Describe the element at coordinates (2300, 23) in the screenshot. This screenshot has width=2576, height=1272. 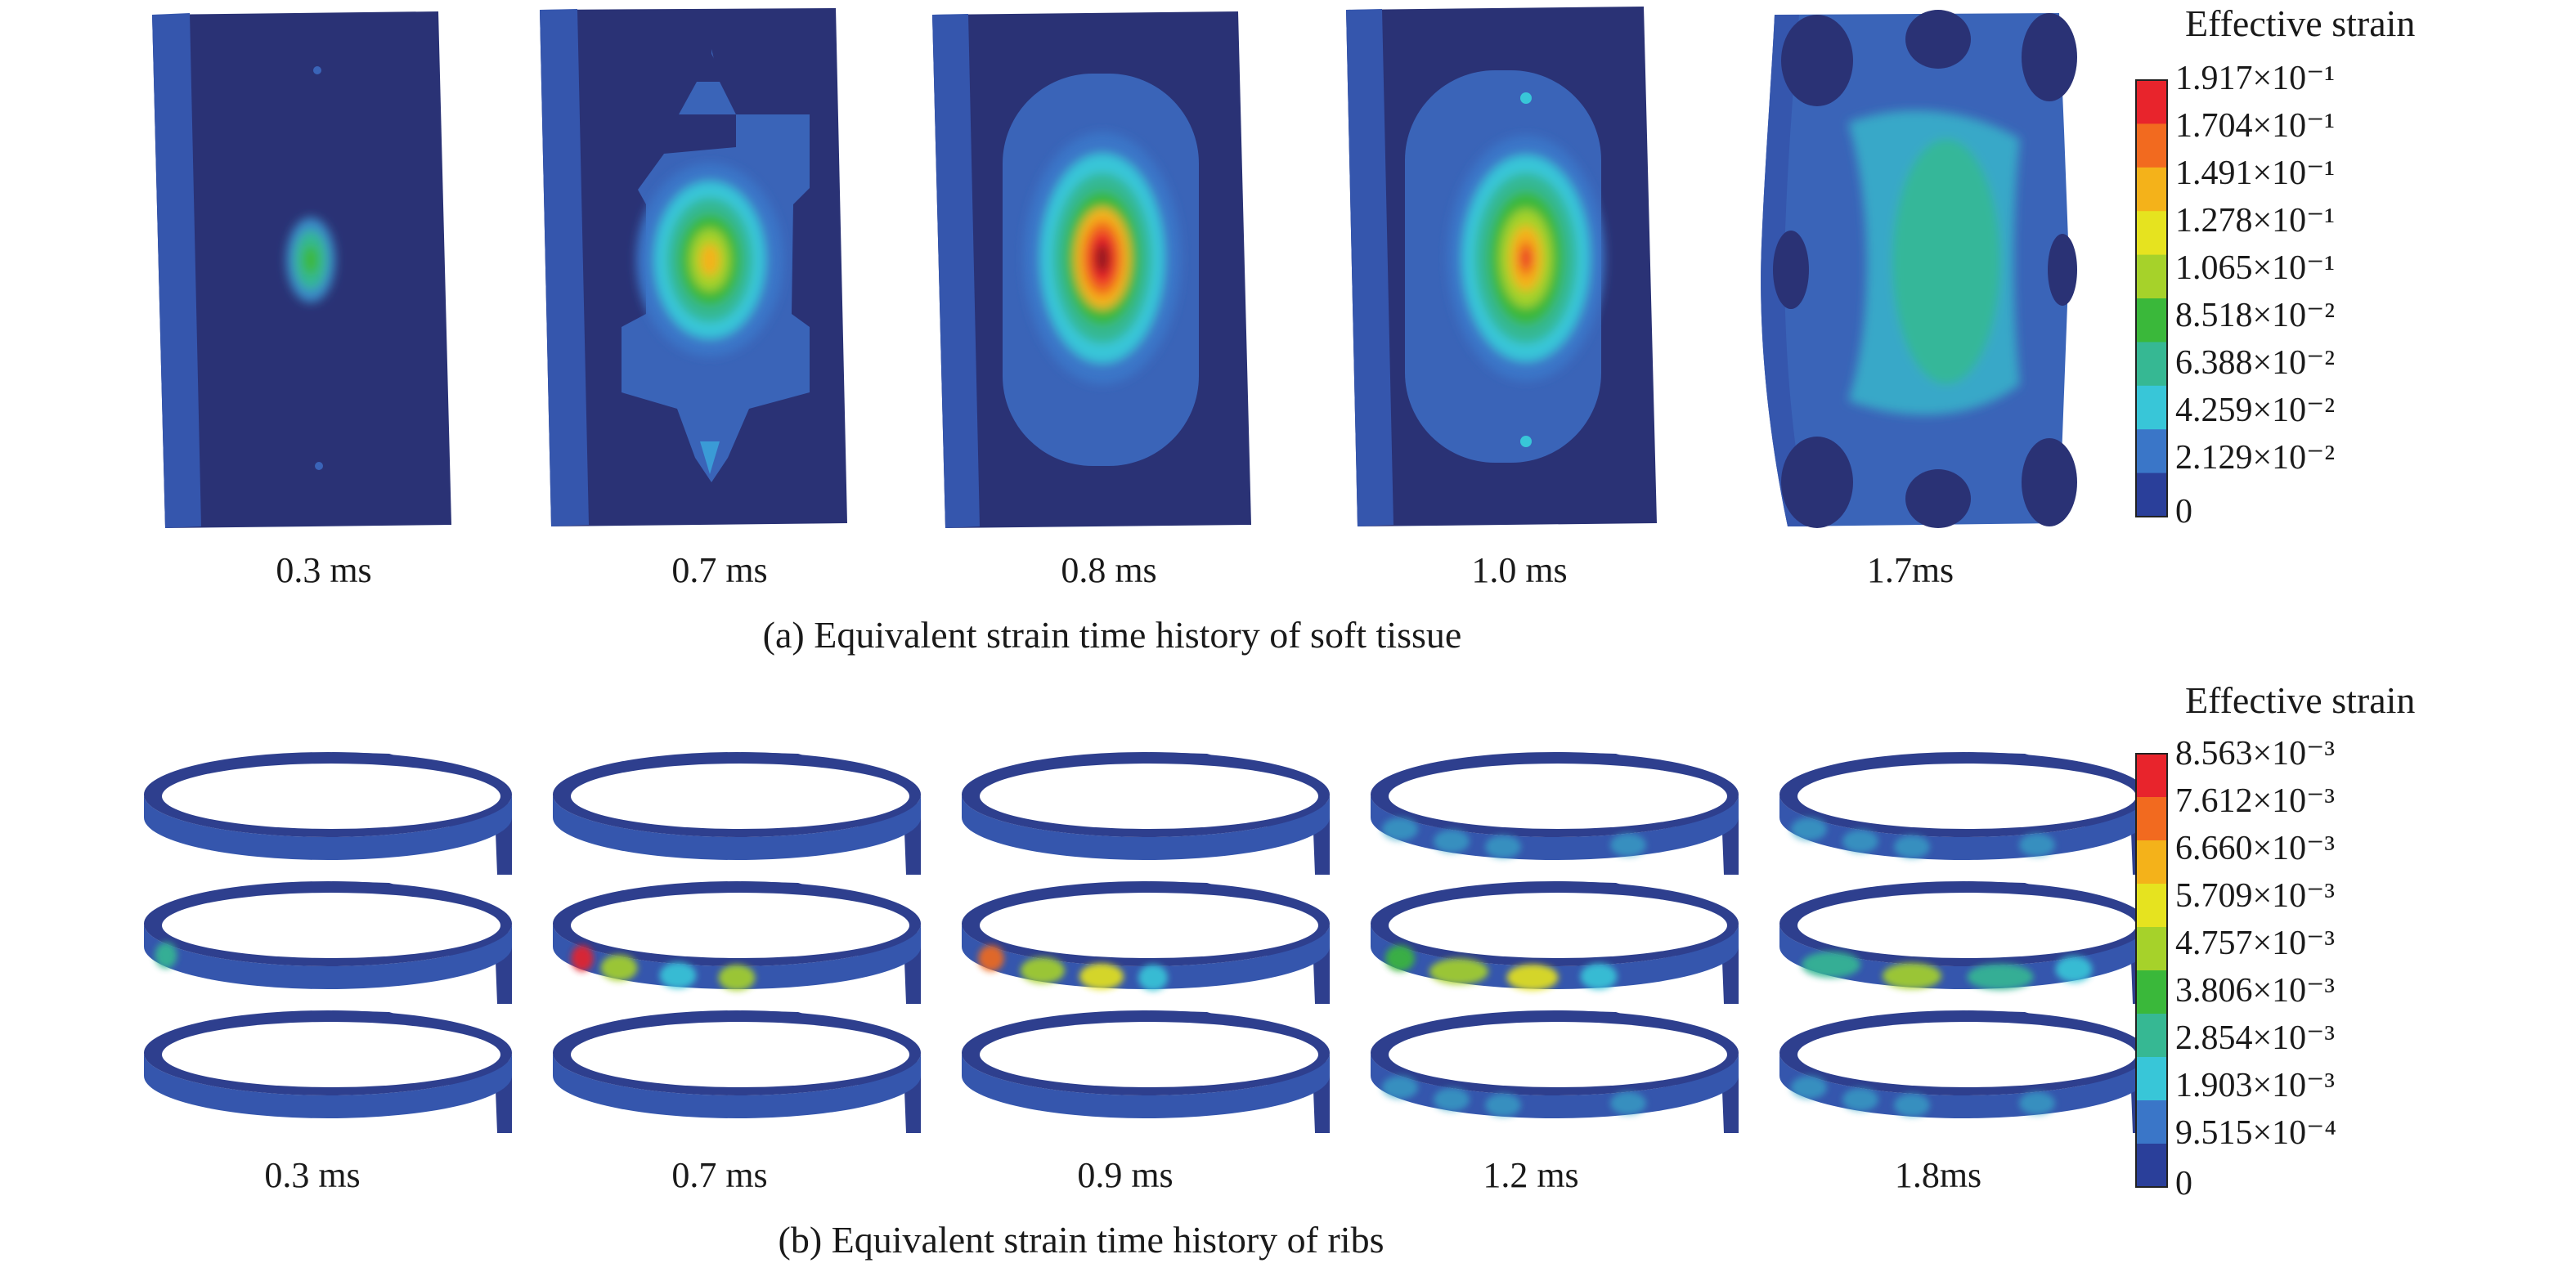
I see `legend-a-title: Effective strain` at that location.